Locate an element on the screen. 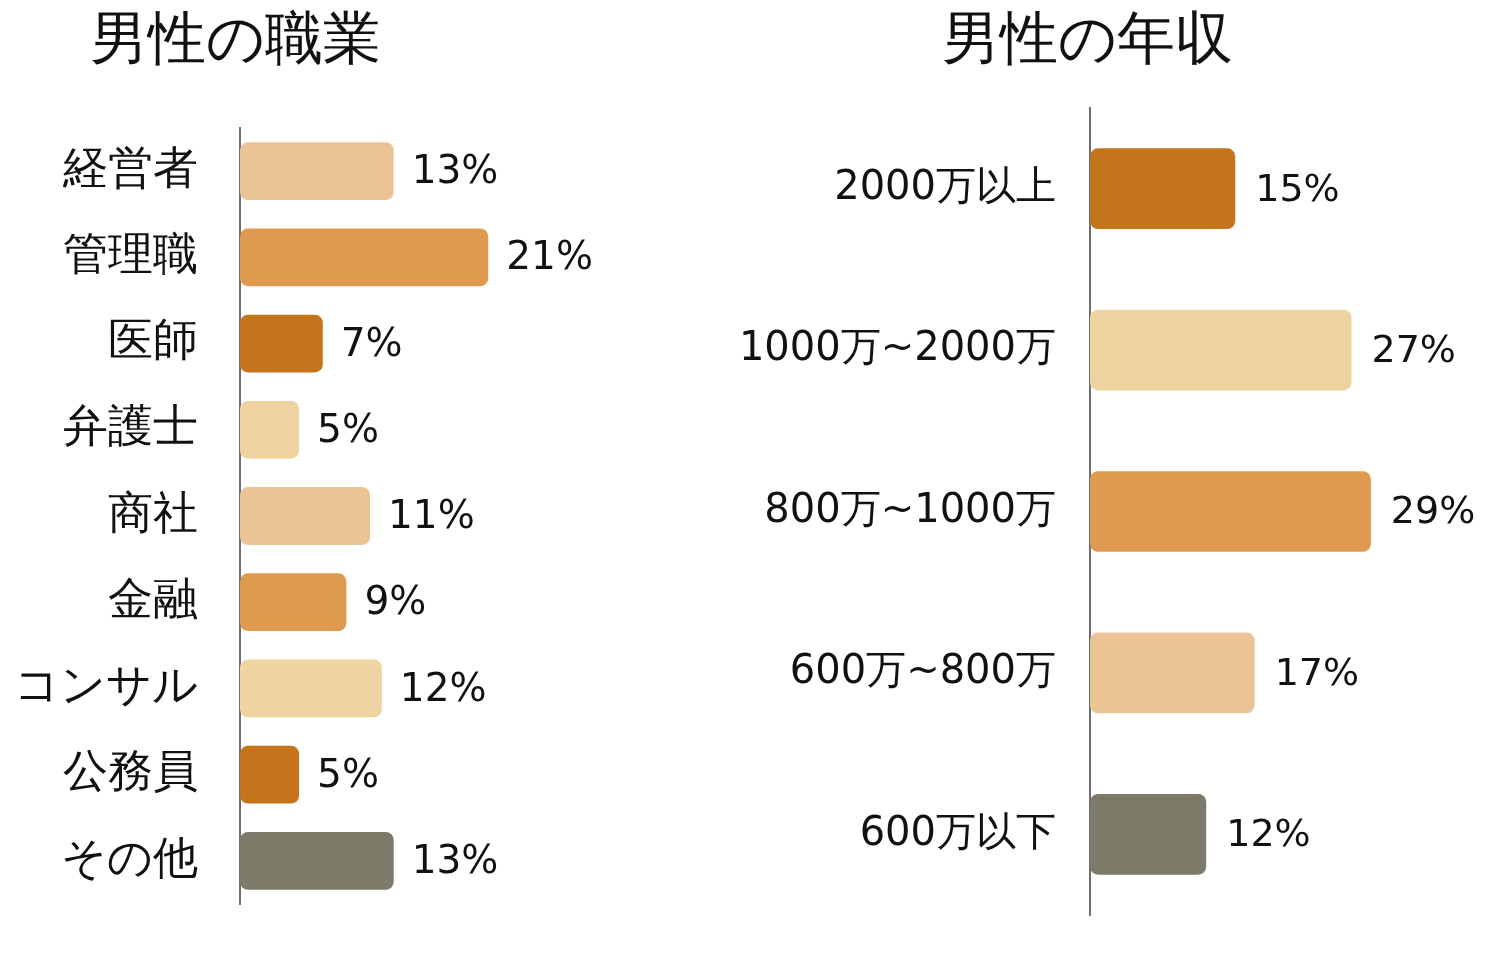 The image size is (1486, 973). data-label: 7% is located at coordinates (371, 342).